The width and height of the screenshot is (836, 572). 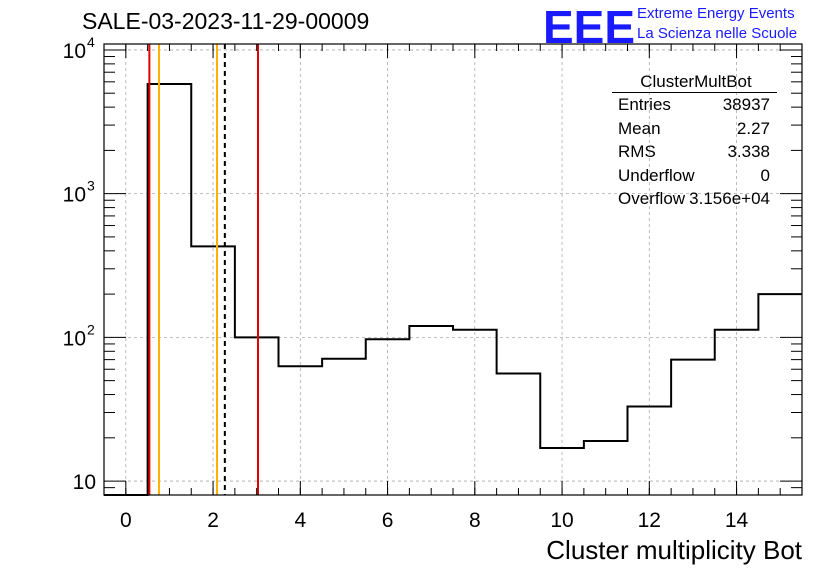 What do you see at coordinates (213, 520) in the screenshot?
I see `x-tick-label: 2` at bounding box center [213, 520].